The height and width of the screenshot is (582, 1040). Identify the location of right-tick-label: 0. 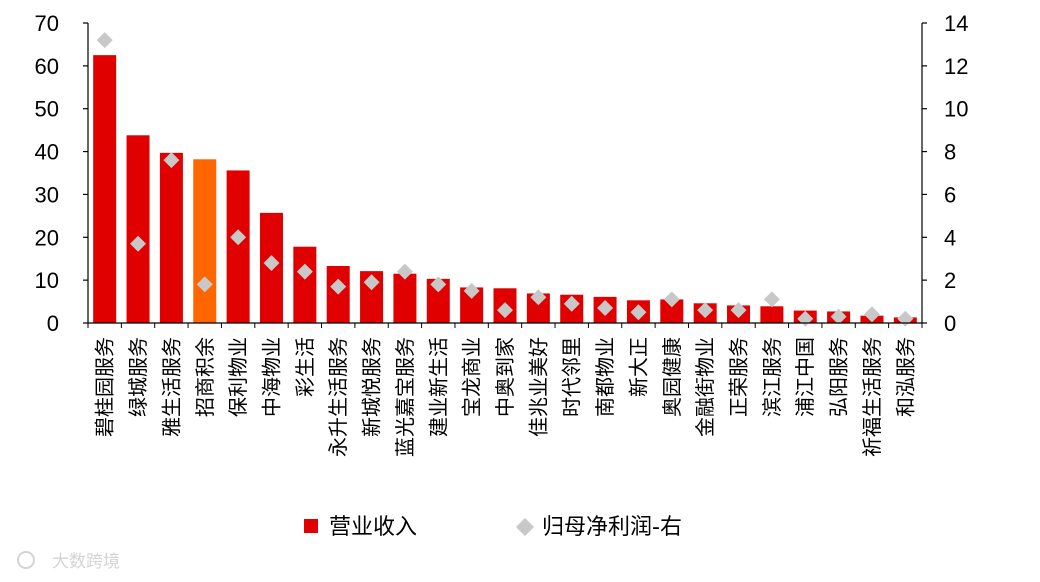
(950, 323).